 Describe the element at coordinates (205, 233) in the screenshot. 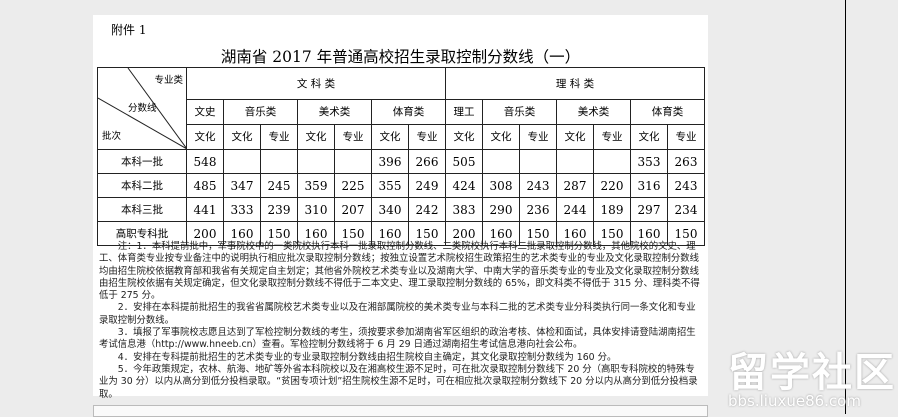

I see `score-cell: 200` at that location.